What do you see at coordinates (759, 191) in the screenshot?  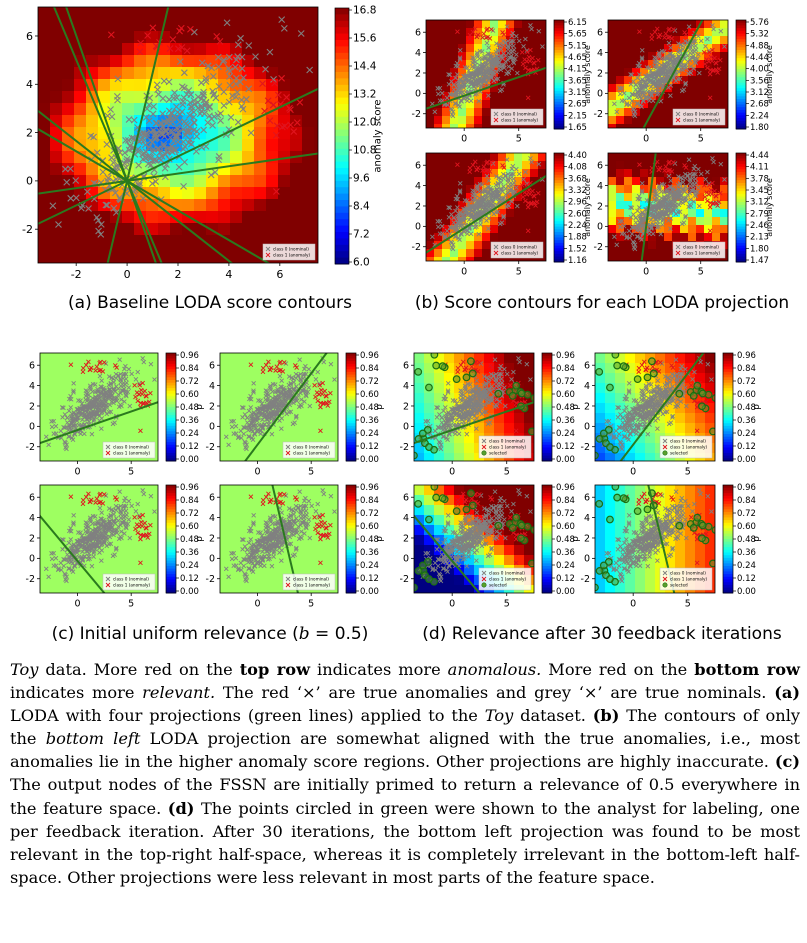 I see `colorbar-tick-label: 3.45` at bounding box center [759, 191].